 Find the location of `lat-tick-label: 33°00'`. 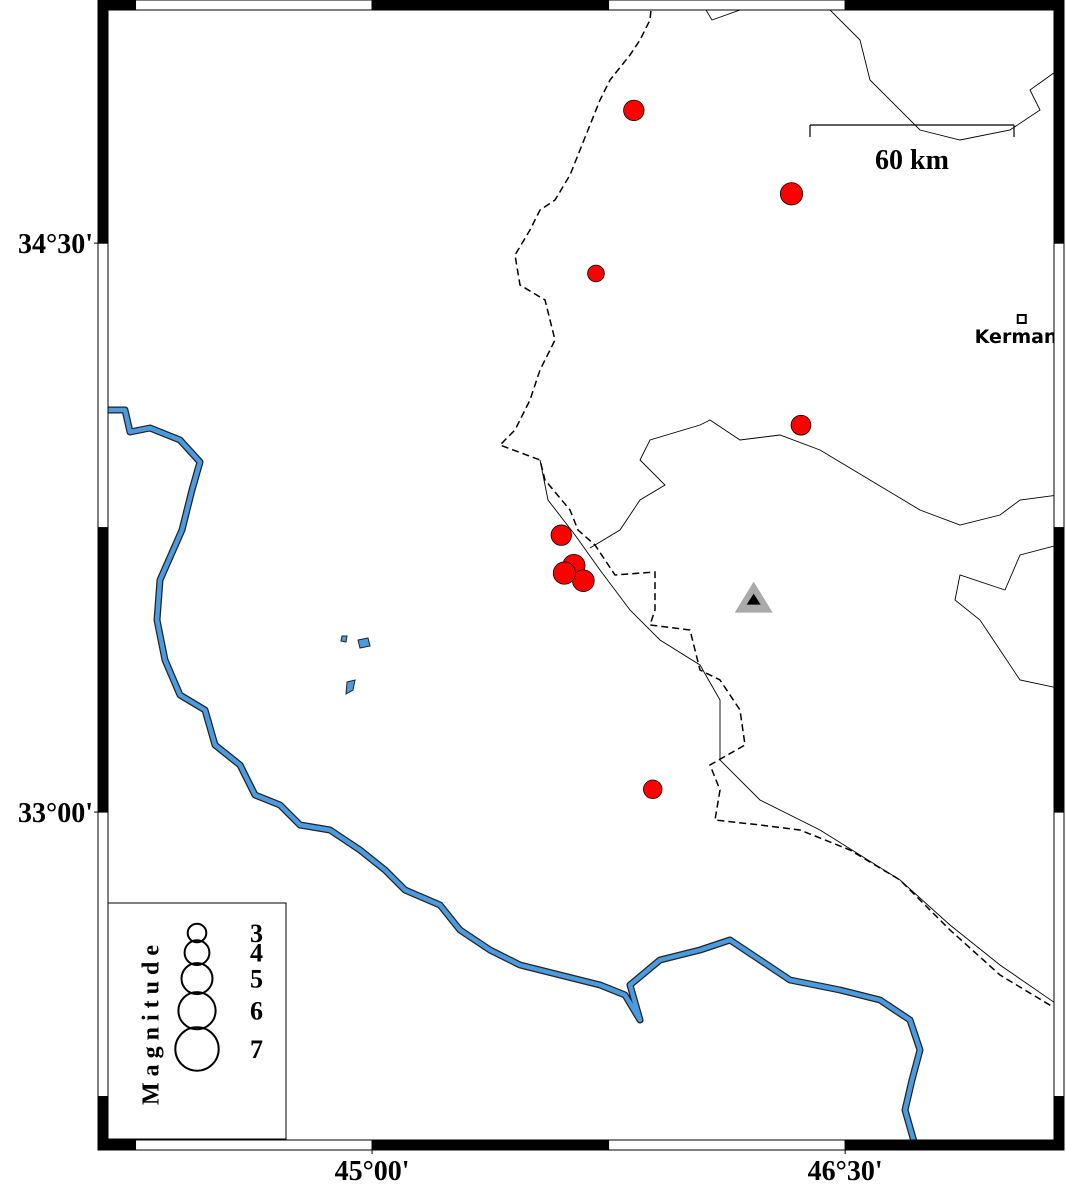

lat-tick-label: 33°00' is located at coordinates (55, 813).